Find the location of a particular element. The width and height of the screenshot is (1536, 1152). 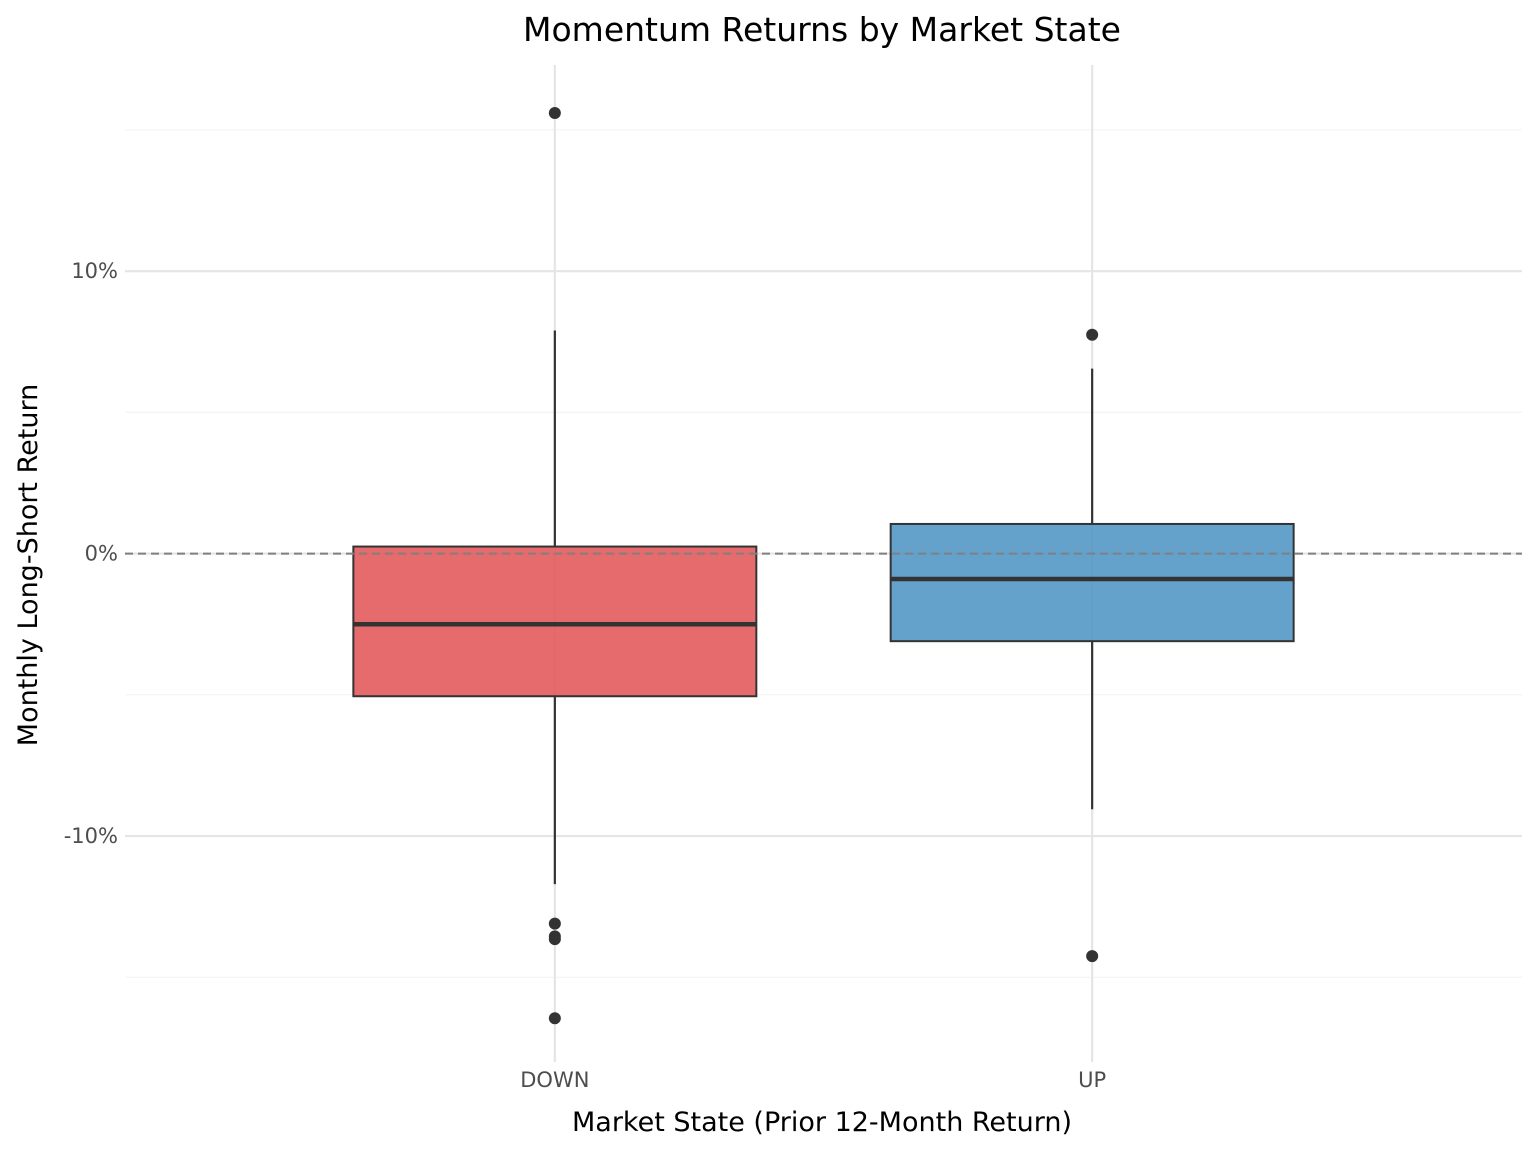

y-tick-label: 10% is located at coordinates (94, 271).